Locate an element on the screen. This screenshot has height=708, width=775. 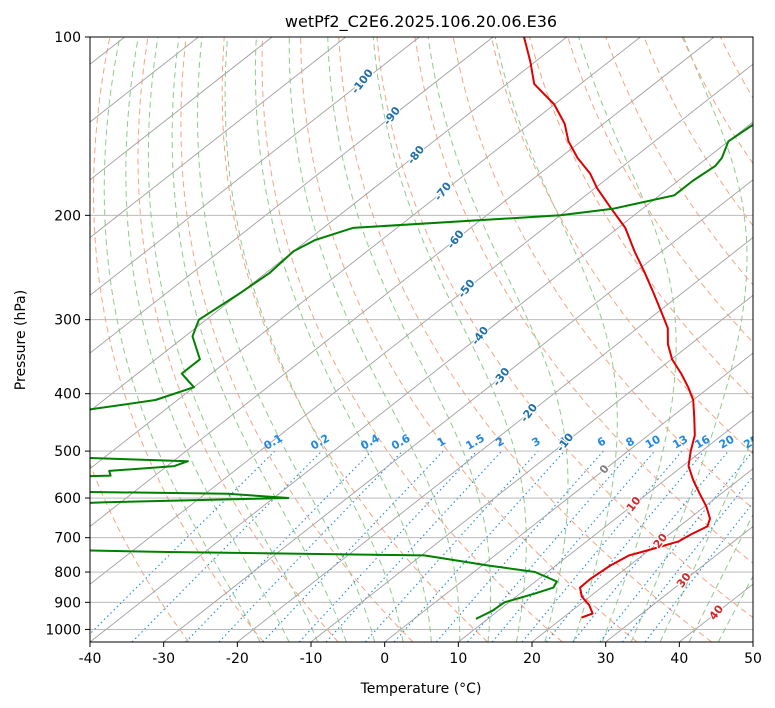
y-tick-label: 900 is located at coordinates (67, 603).